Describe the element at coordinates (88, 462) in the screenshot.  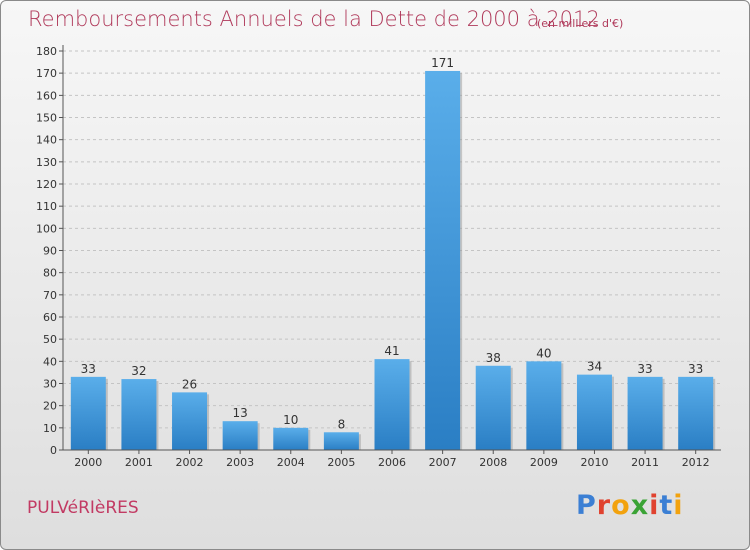
I see `x-tick-label: 2000` at that location.